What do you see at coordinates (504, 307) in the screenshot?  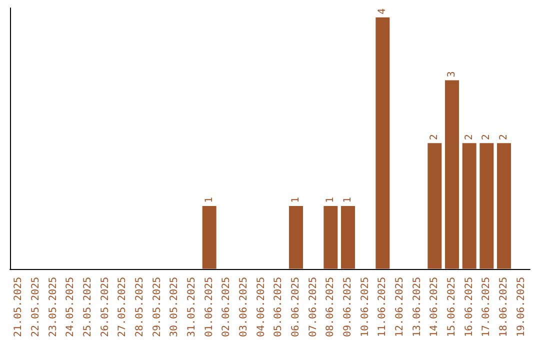 I see `x-tick-label: 18.06.2025` at bounding box center [504, 307].